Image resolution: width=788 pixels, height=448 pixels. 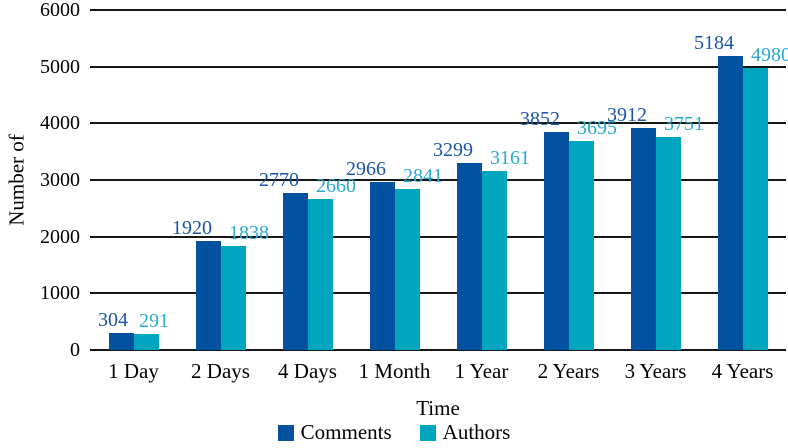 What do you see at coordinates (60, 10) in the screenshot?
I see `y-axis-tick-label: 6000` at bounding box center [60, 10].